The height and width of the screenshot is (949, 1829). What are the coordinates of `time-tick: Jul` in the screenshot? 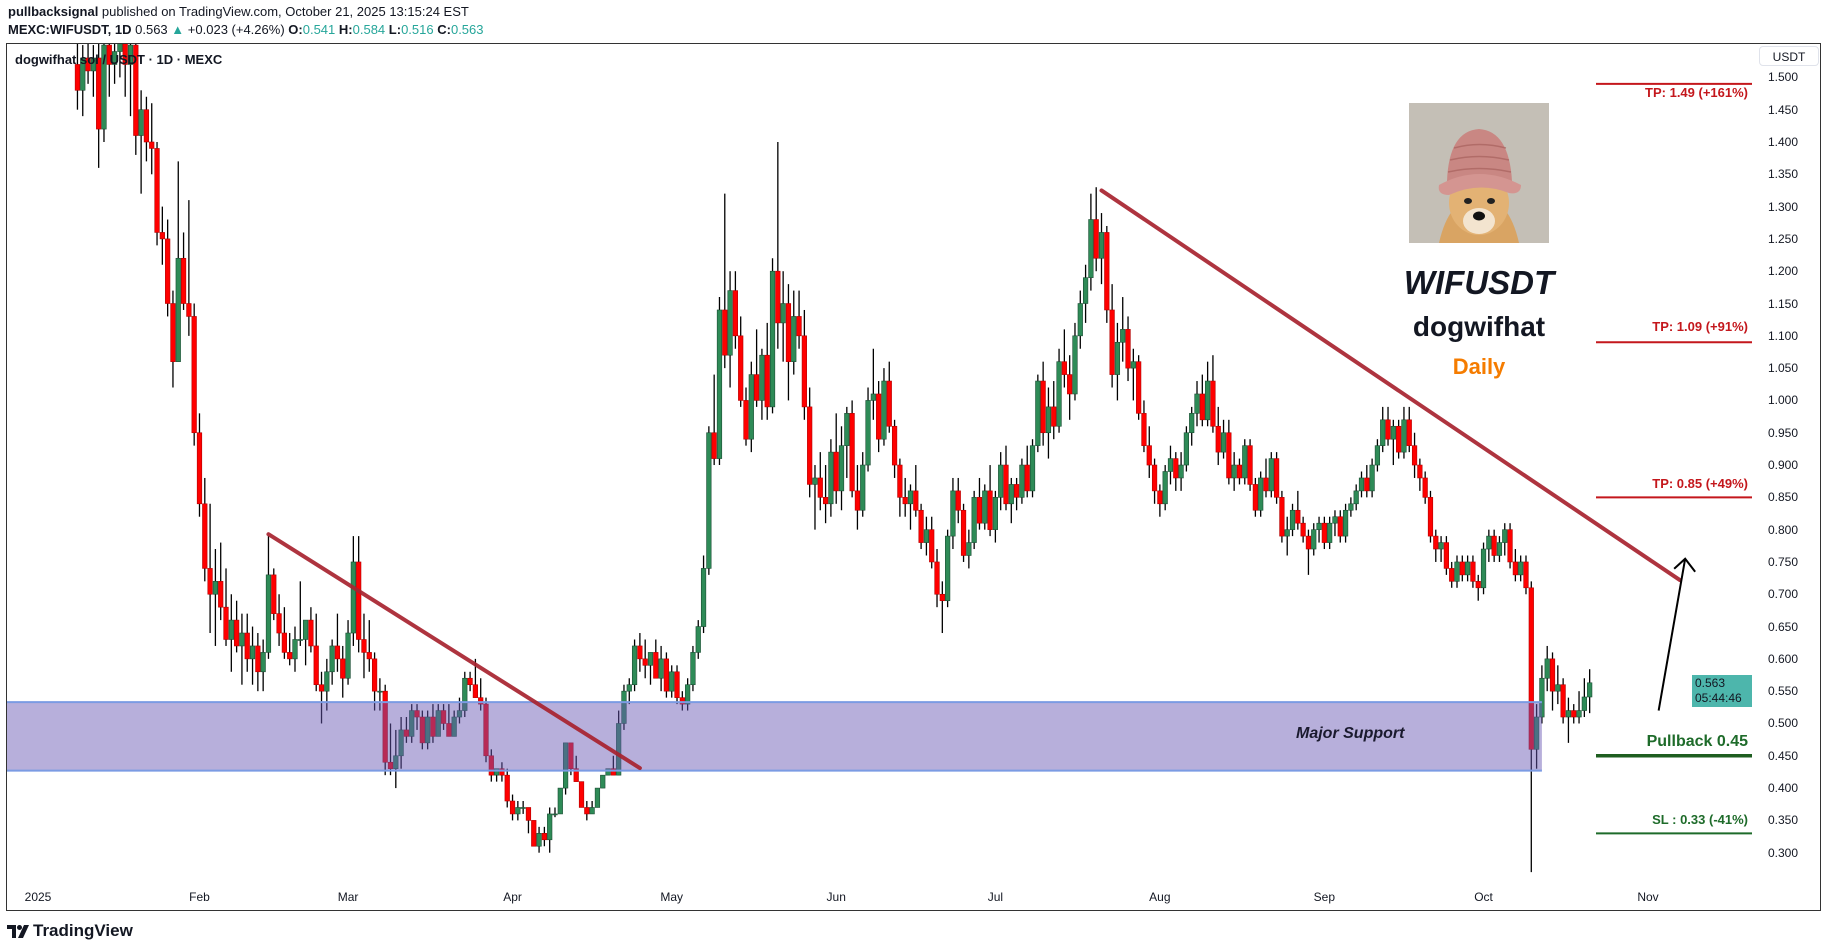 It's located at (995, 897).